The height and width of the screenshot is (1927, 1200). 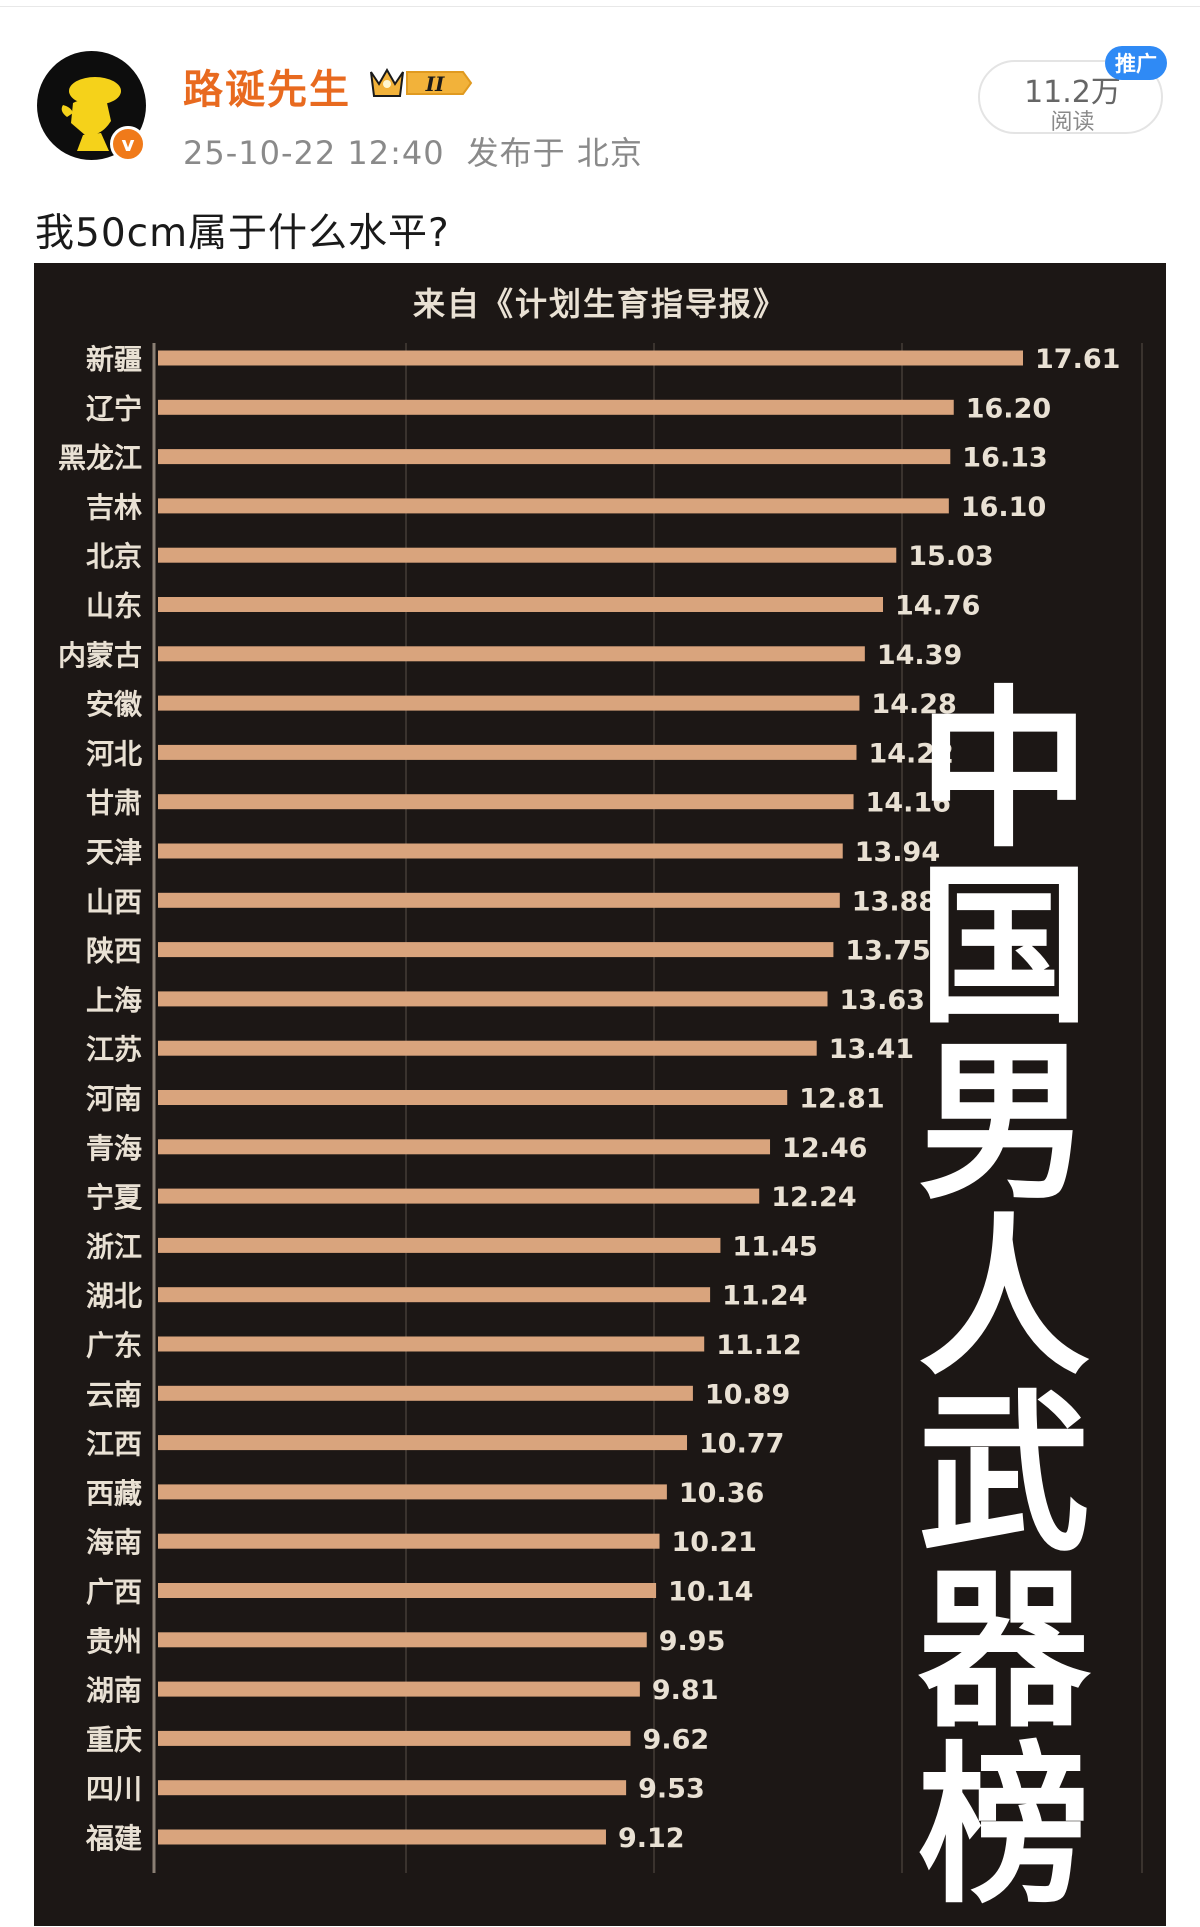 What do you see at coordinates (114, 753) in the screenshot?
I see `category-label: 河北` at bounding box center [114, 753].